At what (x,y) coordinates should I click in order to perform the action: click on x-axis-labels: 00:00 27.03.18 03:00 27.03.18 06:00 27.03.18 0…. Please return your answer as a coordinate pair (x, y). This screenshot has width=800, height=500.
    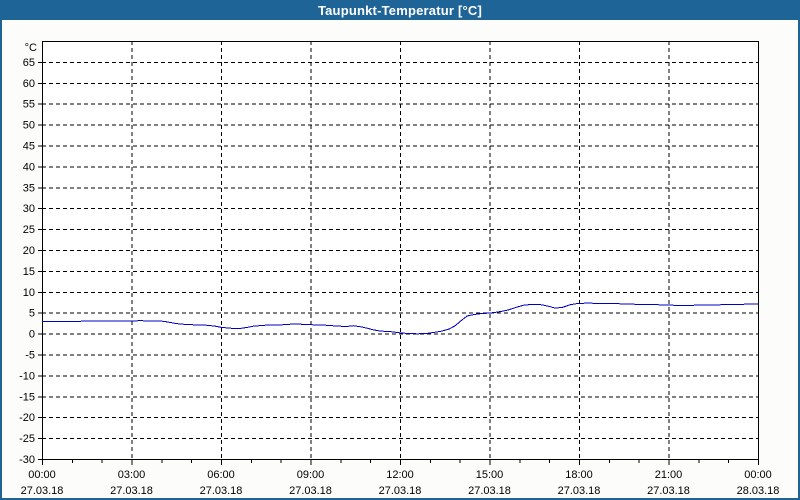
    Looking at the image, I should click on (400, 483).